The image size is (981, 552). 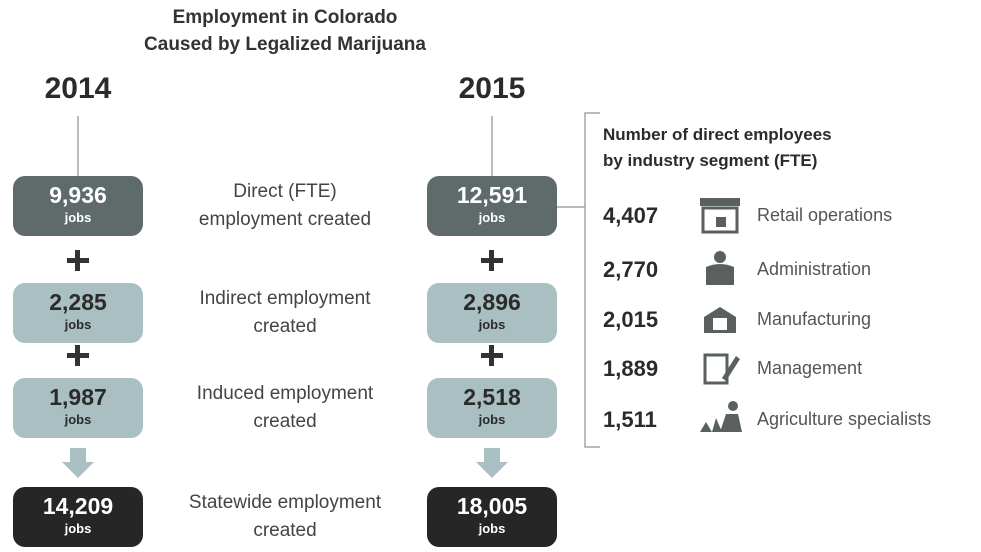 I want to click on row-label-line: Direct (FTE), so click(x=285, y=191).